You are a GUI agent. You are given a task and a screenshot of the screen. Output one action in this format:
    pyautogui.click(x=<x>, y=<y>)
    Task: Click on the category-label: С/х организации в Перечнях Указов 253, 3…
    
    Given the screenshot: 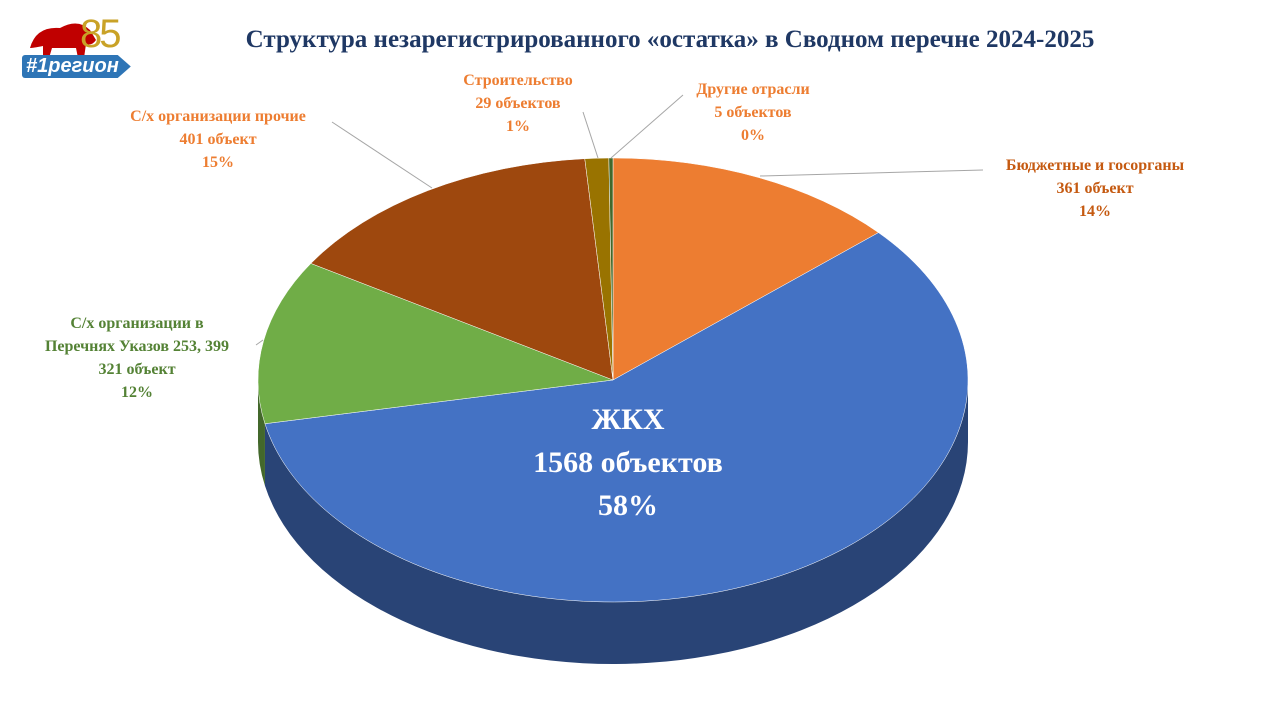 What is the action you would take?
    pyautogui.click(x=137, y=335)
    